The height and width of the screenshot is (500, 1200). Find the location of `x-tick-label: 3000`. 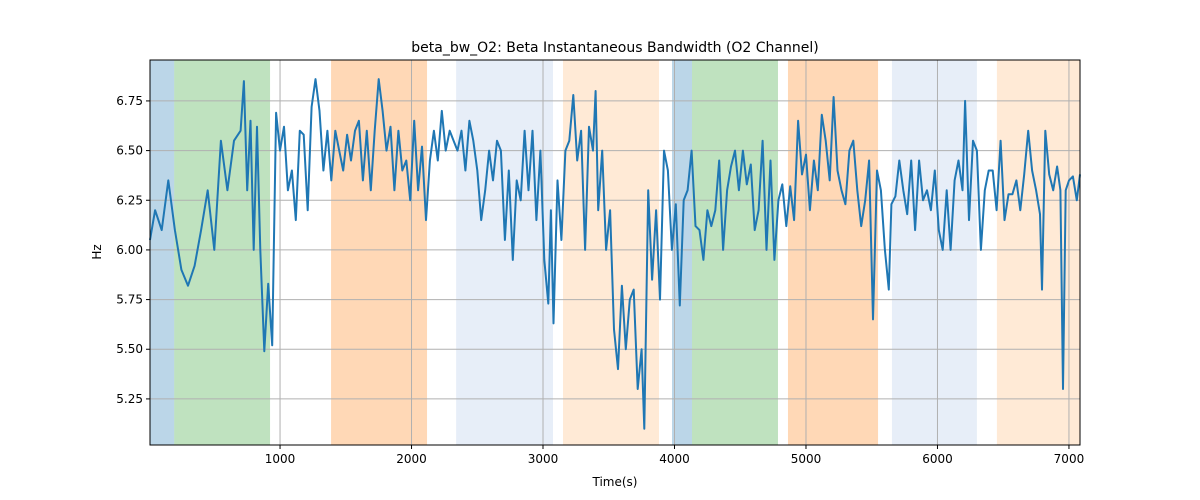

x-tick-label: 3000 is located at coordinates (543, 459).